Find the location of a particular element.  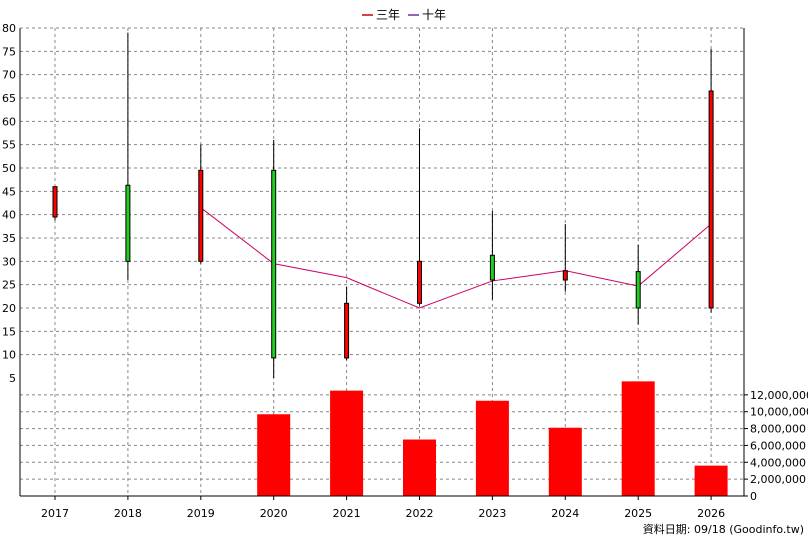

volume-tick-label: 6,000,000 is located at coordinates (778, 445).